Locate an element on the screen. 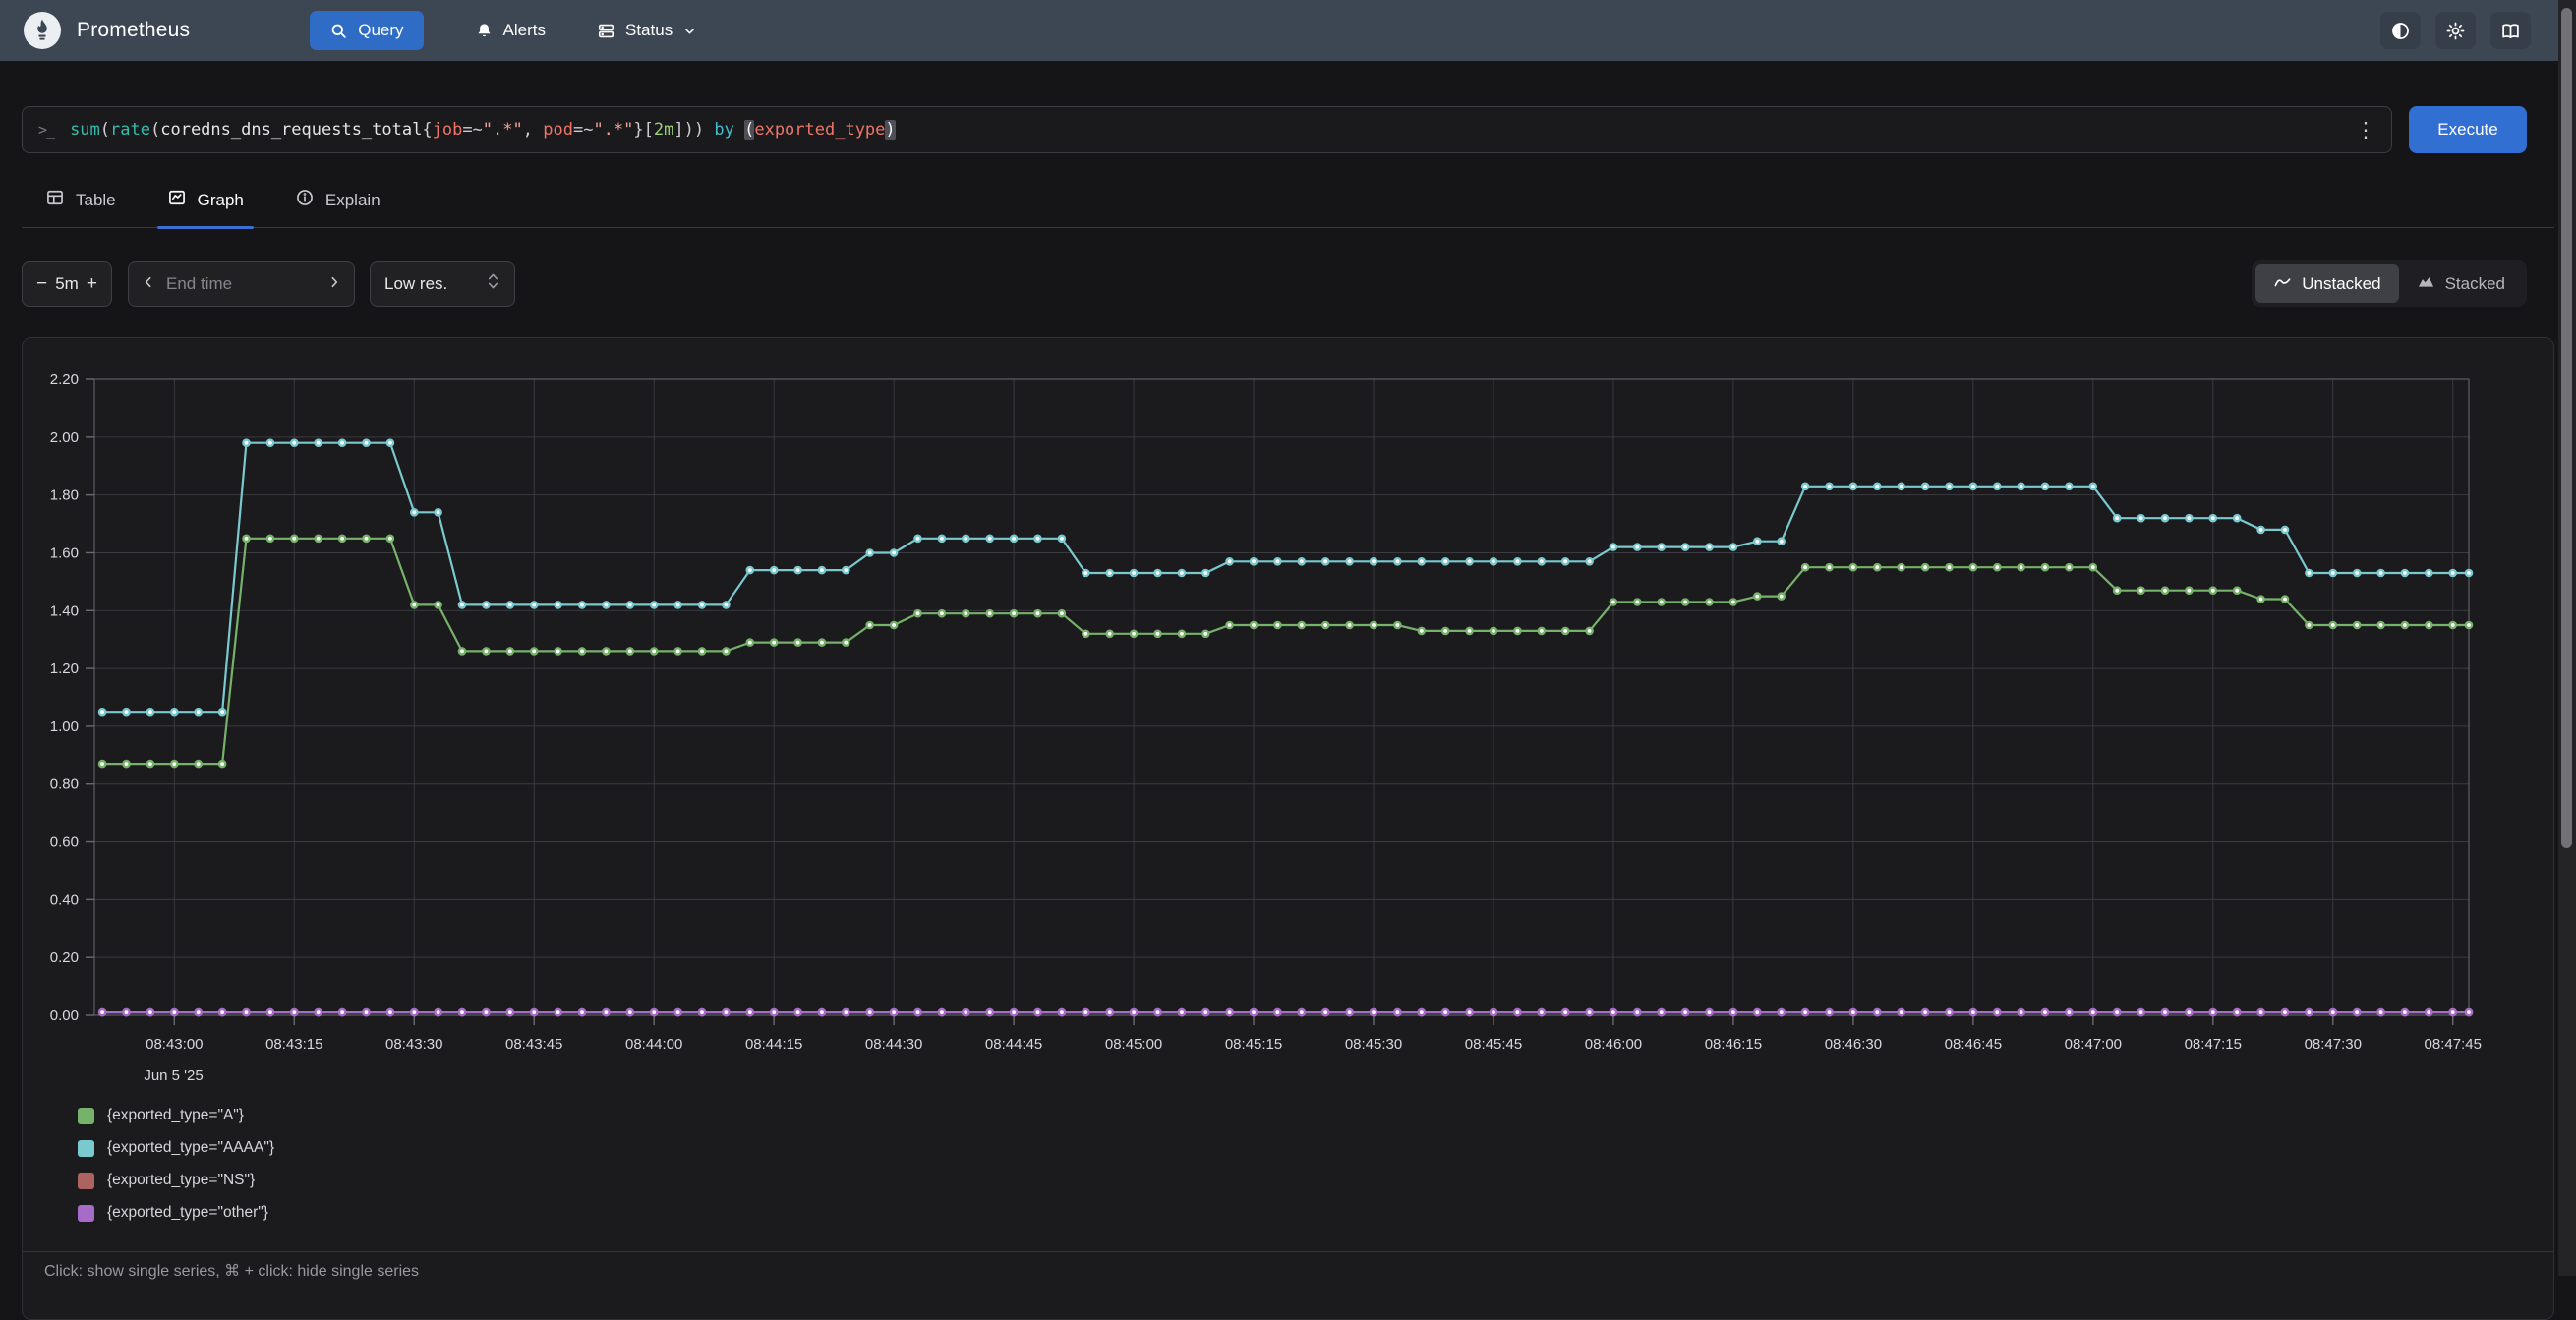 The image size is (2576, 1320). query-options-menu-button: ⋮ is located at coordinates (2365, 130).